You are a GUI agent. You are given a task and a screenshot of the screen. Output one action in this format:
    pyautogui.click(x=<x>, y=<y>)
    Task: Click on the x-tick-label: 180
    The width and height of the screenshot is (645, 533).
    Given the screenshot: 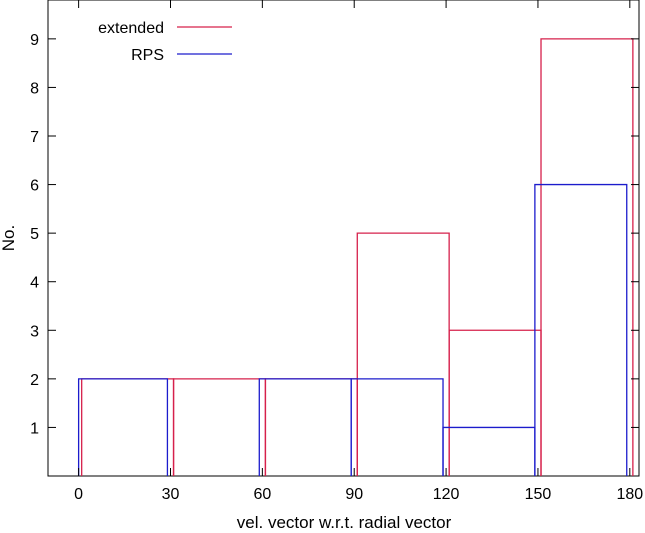 What is the action you would take?
    pyautogui.click(x=629, y=494)
    